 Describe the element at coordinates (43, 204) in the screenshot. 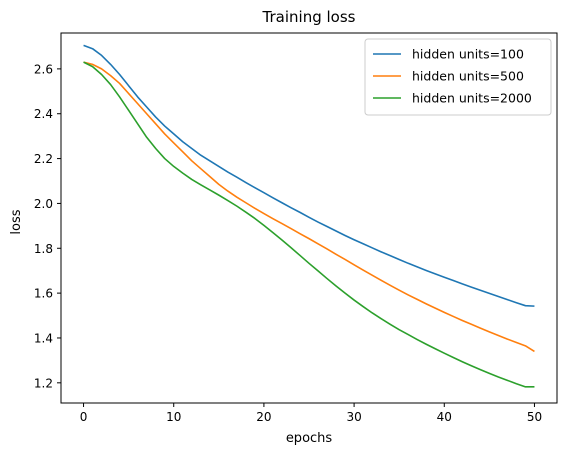

I see `y-tick-label: 2.0` at that location.